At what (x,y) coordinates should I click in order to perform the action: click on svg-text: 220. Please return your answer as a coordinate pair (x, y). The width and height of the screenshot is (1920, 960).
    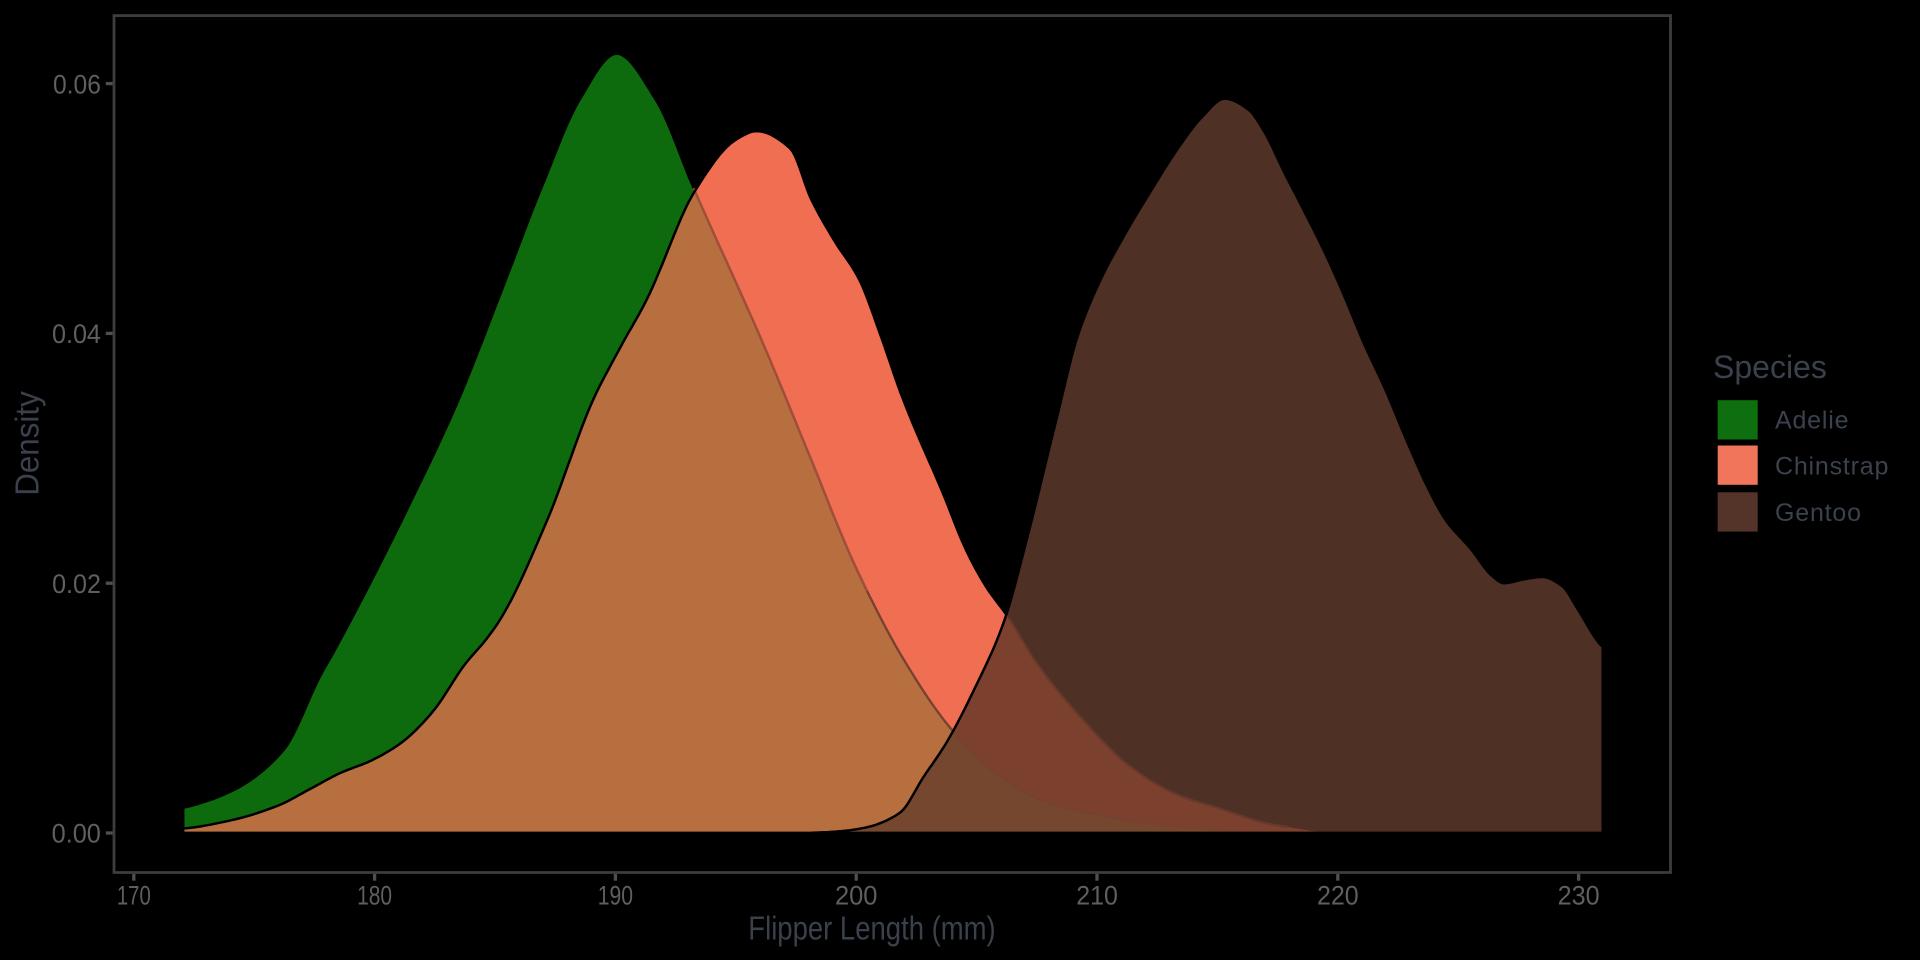
    Looking at the image, I should click on (1338, 894).